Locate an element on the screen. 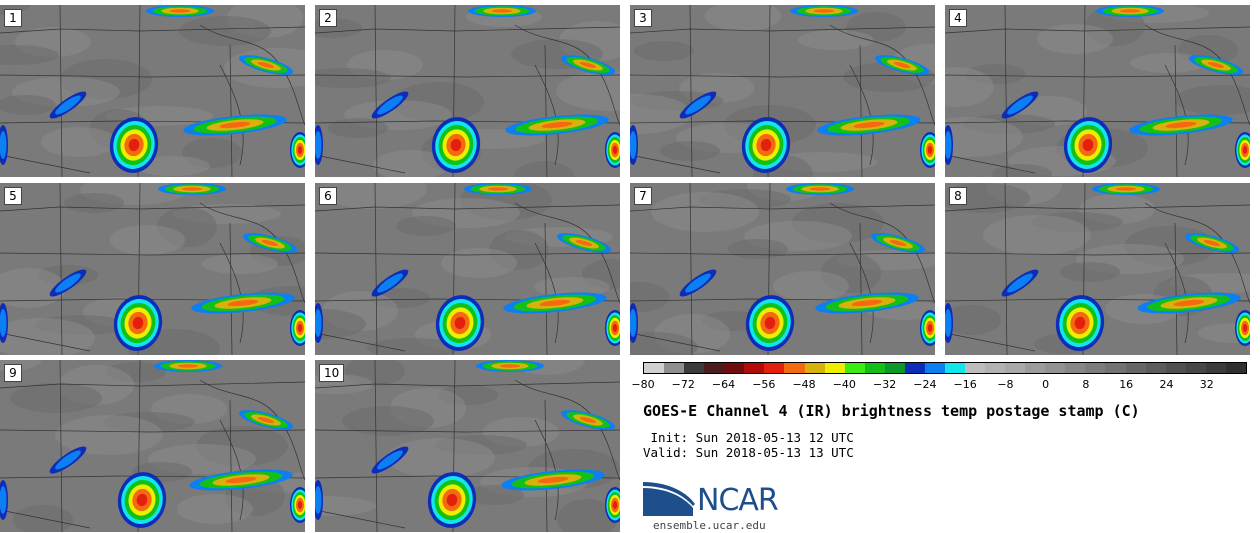 The width and height of the screenshot is (1260, 533). init-time: Init: Sun 2018-05-13 12 UTC is located at coordinates (748, 437).